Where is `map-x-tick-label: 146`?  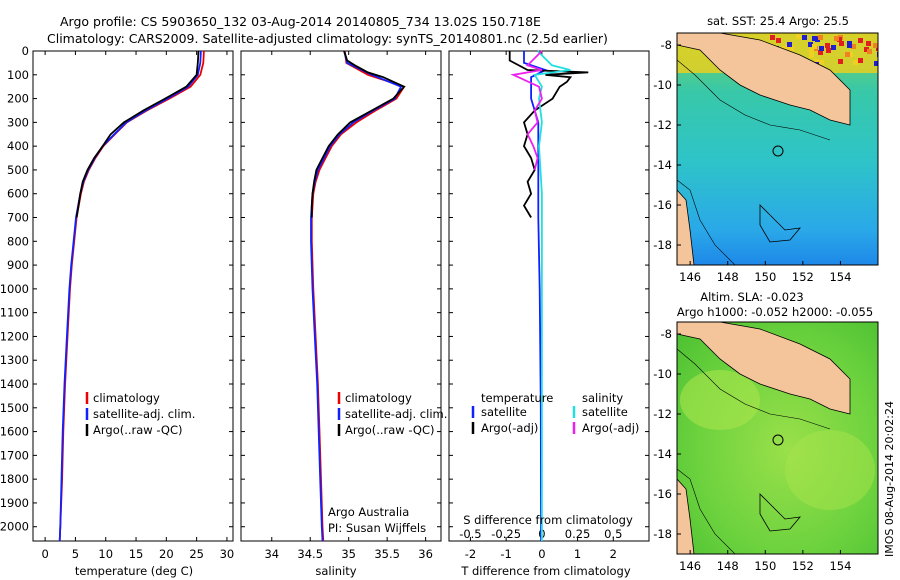 map-x-tick-label: 146 is located at coordinates (690, 566).